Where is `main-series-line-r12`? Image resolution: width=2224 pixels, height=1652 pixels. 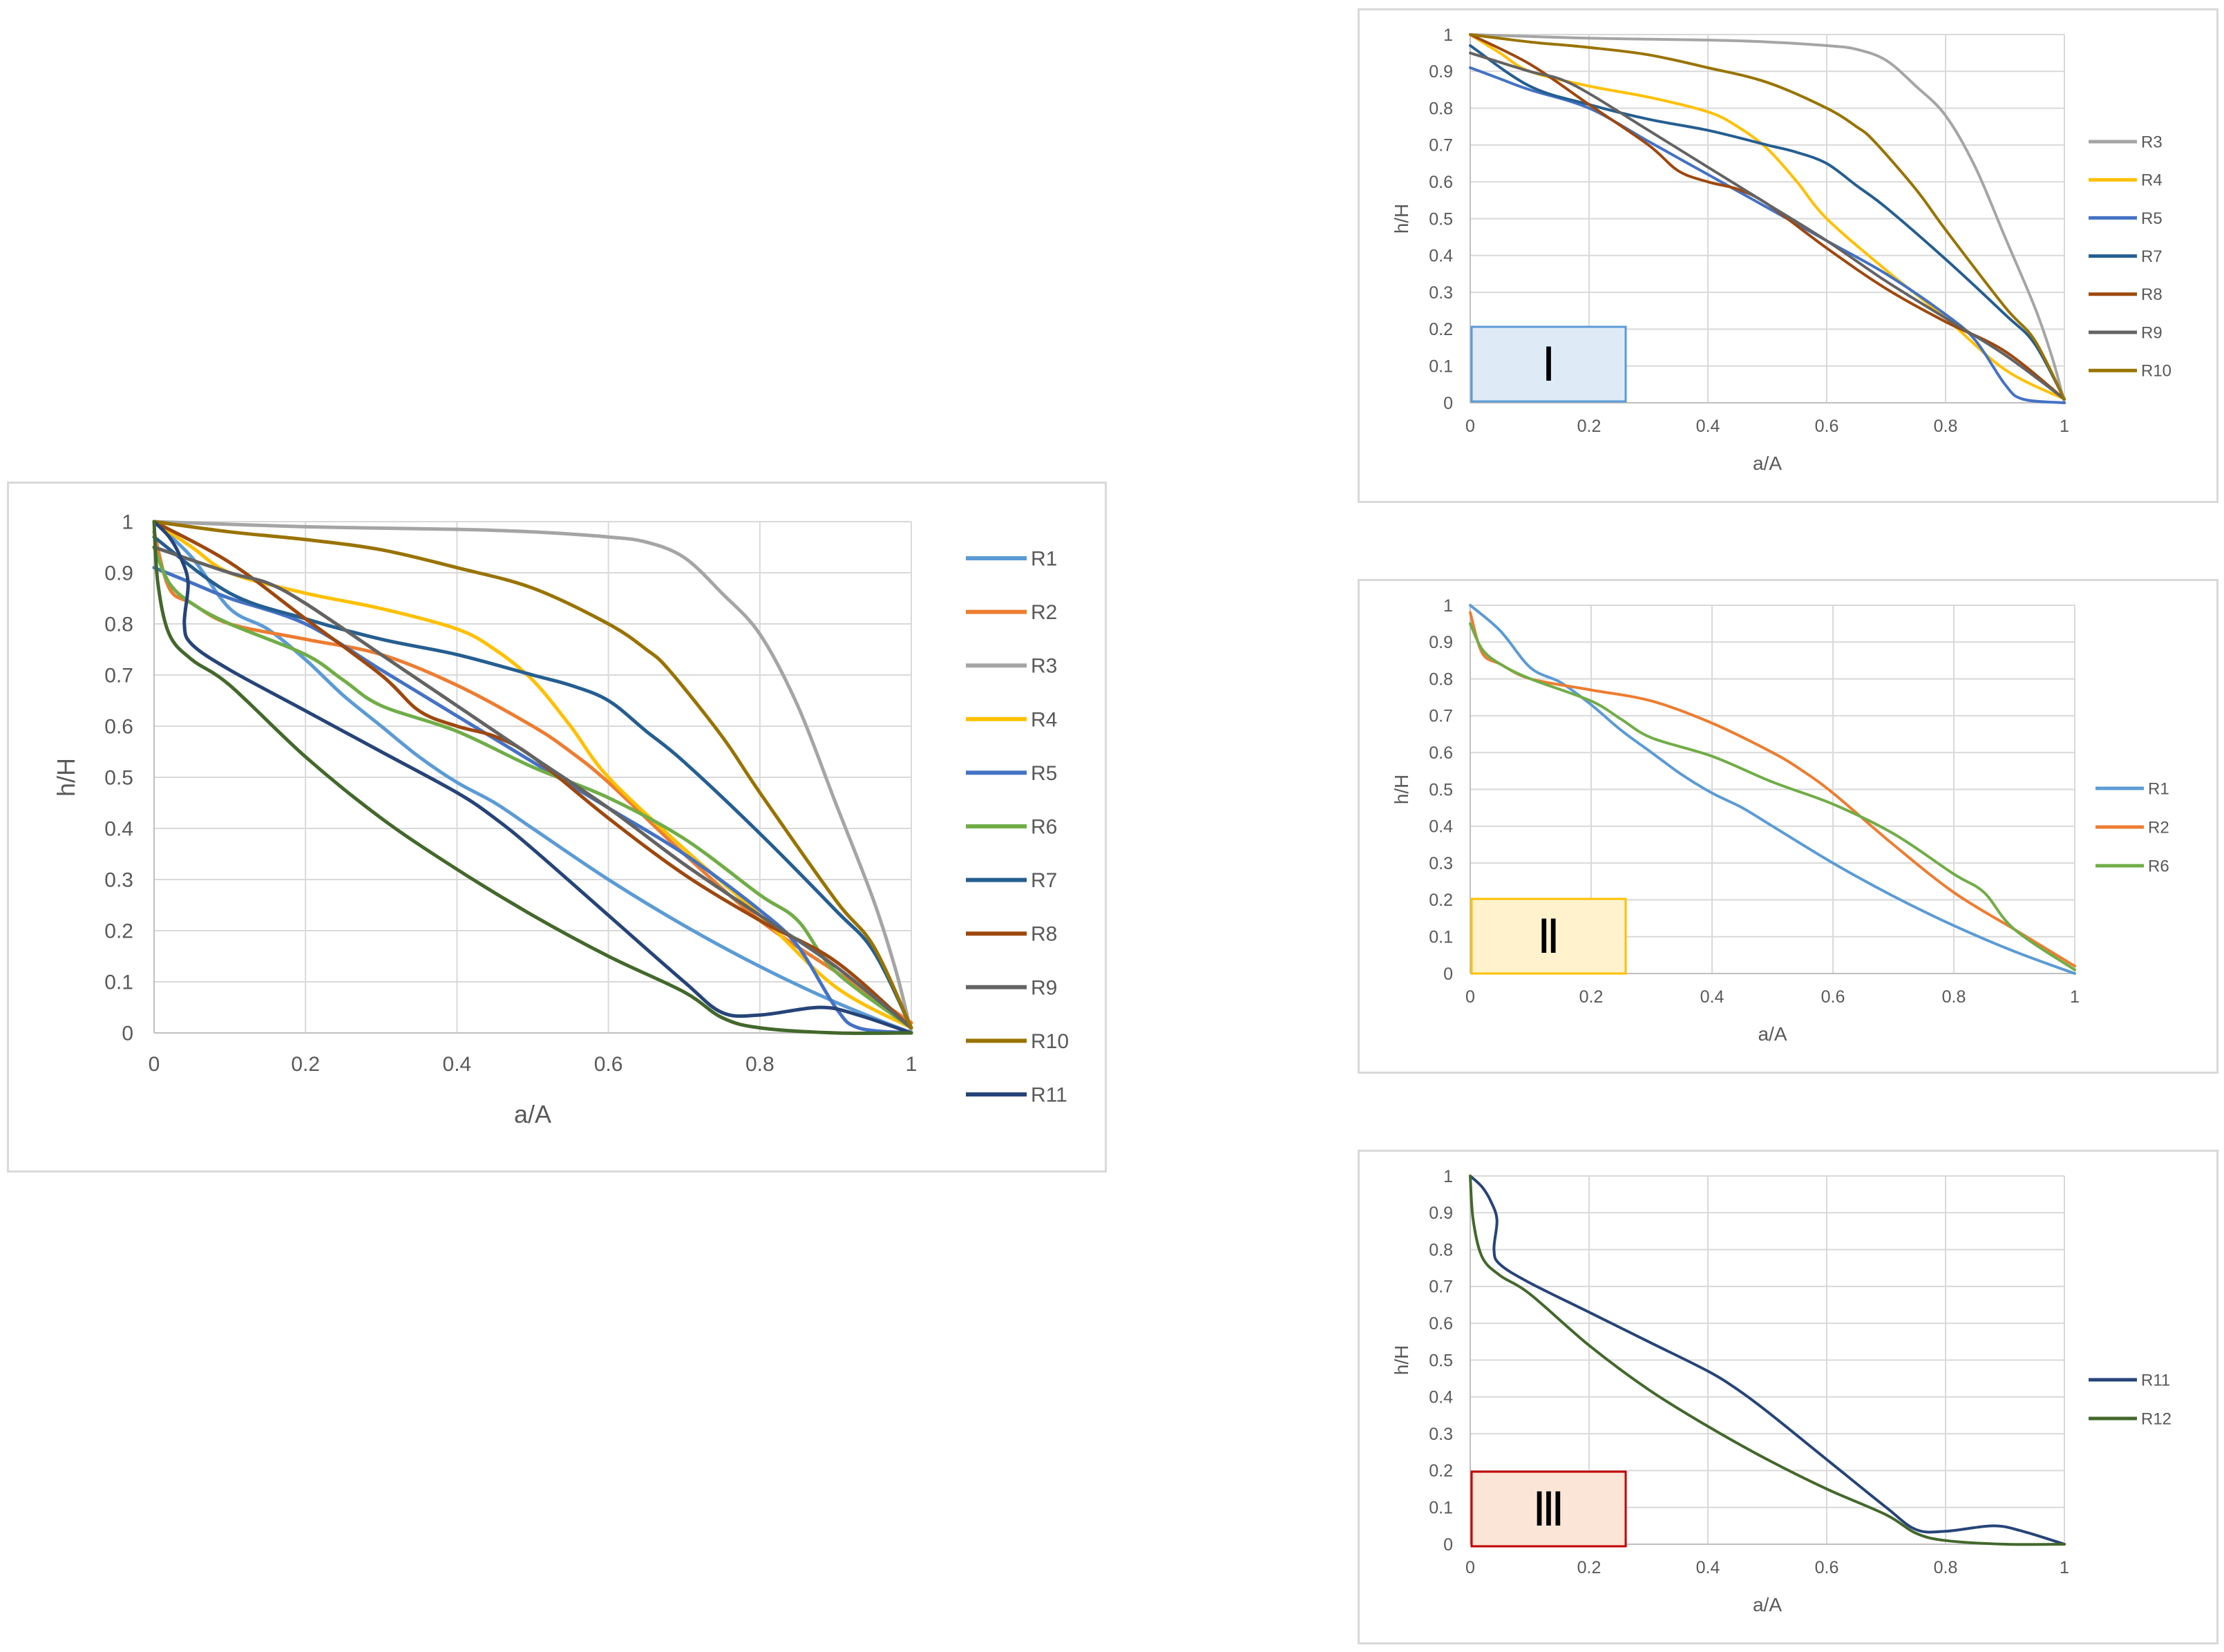
main-series-line-r12 is located at coordinates (533, 778).